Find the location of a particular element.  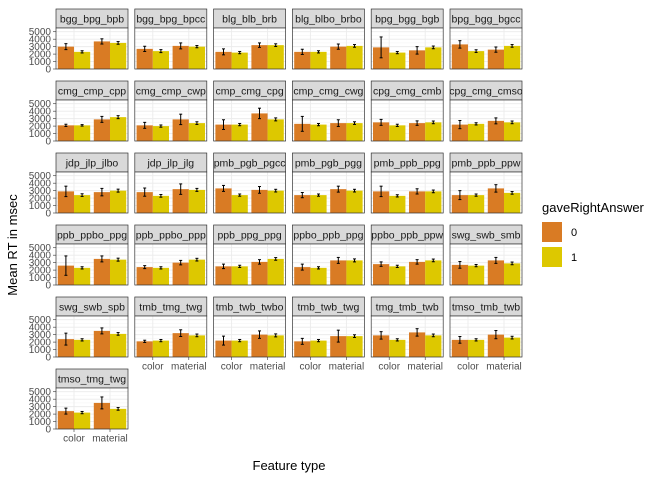

facet-panel: pmb_pgb_pgcc is located at coordinates (249, 183).